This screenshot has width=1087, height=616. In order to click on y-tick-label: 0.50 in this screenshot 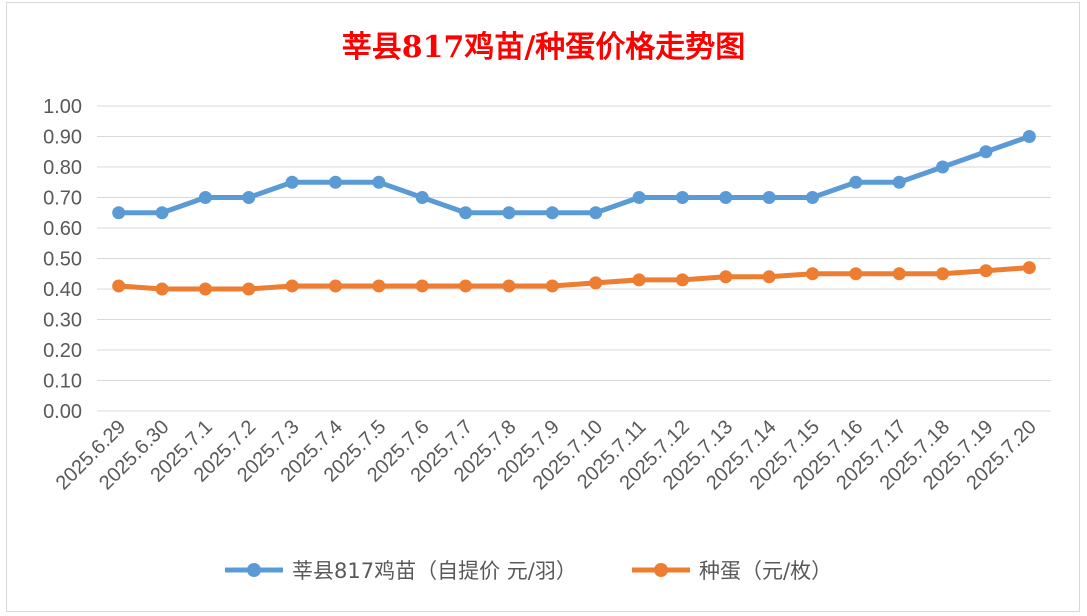, I will do `click(62, 260)`.